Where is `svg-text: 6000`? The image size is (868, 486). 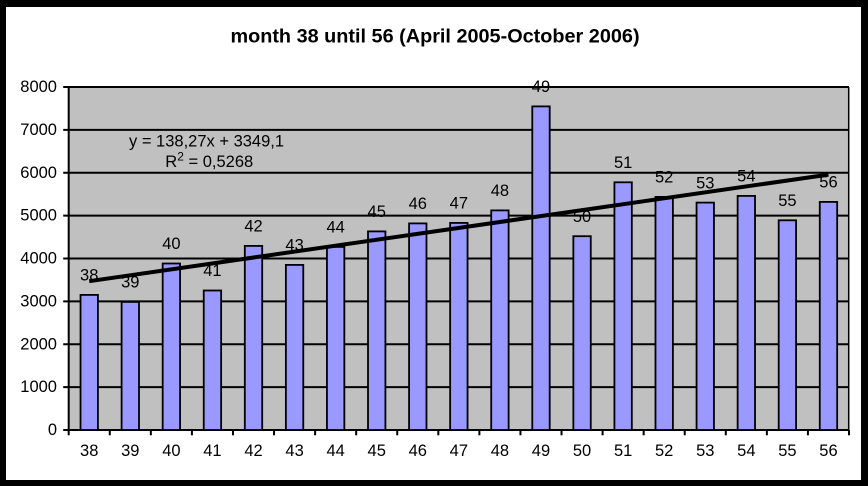
svg-text: 6000 is located at coordinates (38, 173).